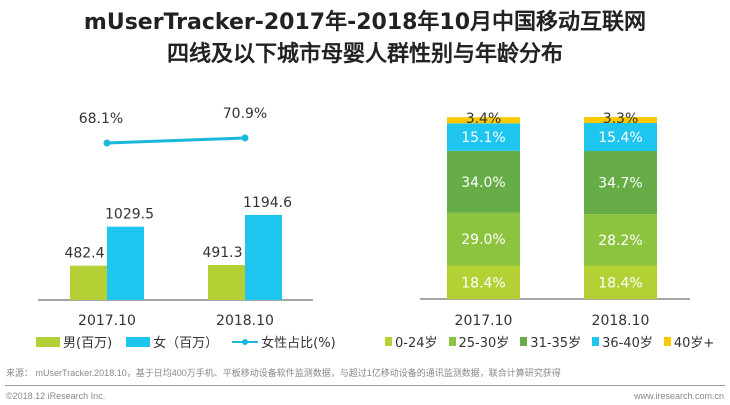  I want to click on legend-label: 女（百万）, so click(186, 343).